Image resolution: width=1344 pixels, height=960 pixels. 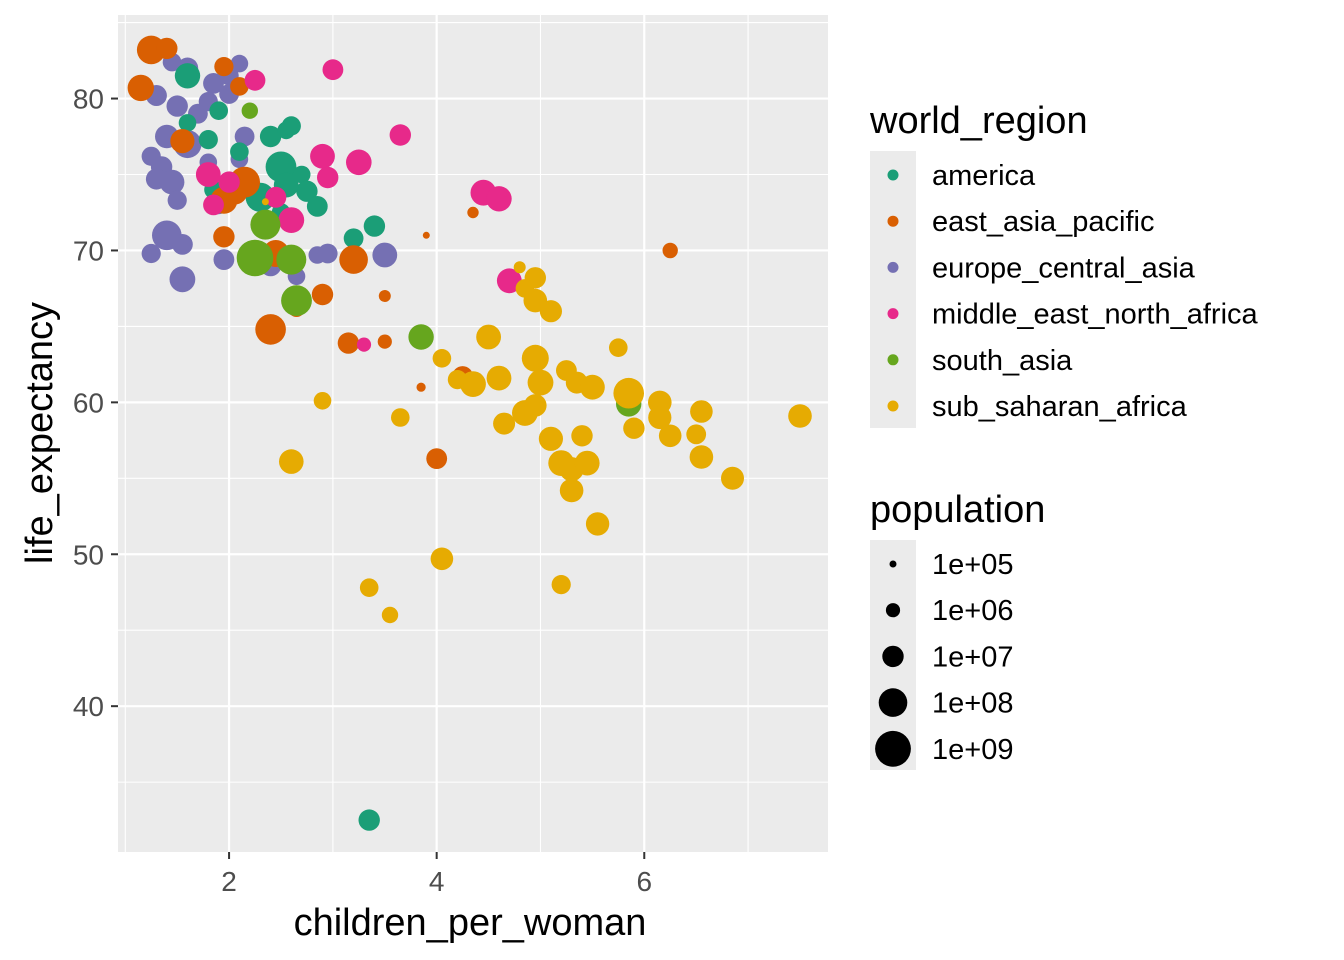 What do you see at coordinates (893, 360) in the screenshot?
I see `legend-key-south_asia` at bounding box center [893, 360].